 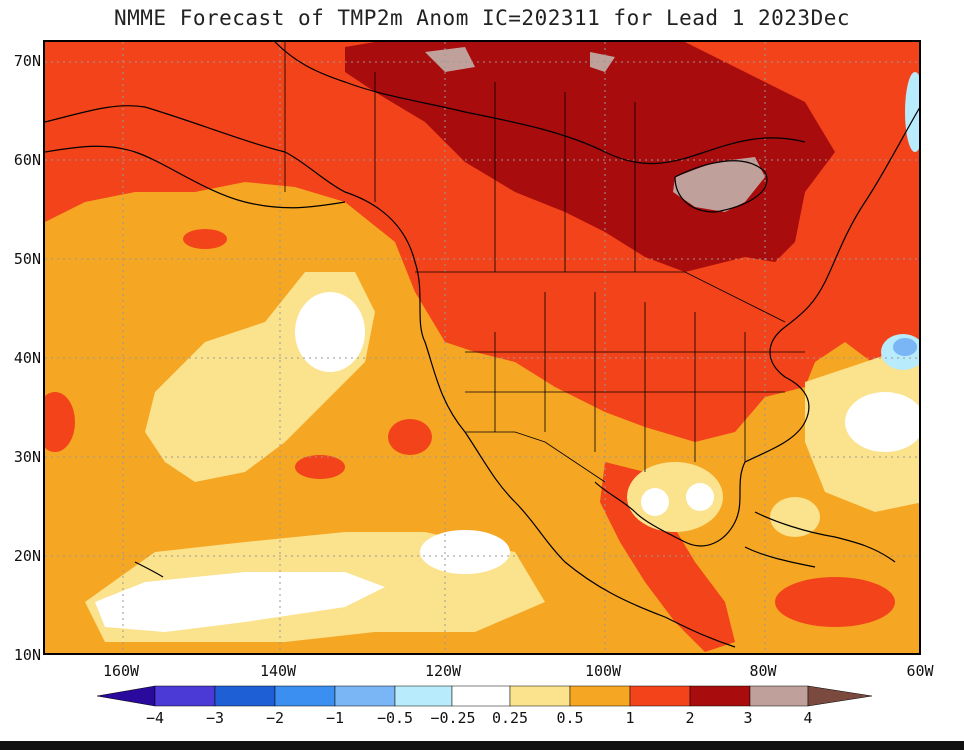 I want to click on colorbar-label-neg2: −2, so click(x=275, y=718).